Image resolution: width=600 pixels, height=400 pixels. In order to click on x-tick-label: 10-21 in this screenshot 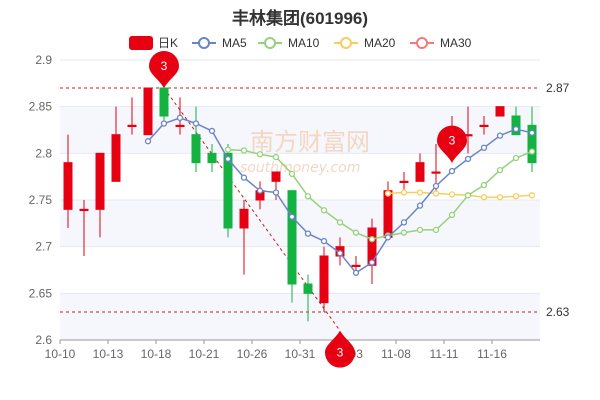, I will do `click(204, 354)`.